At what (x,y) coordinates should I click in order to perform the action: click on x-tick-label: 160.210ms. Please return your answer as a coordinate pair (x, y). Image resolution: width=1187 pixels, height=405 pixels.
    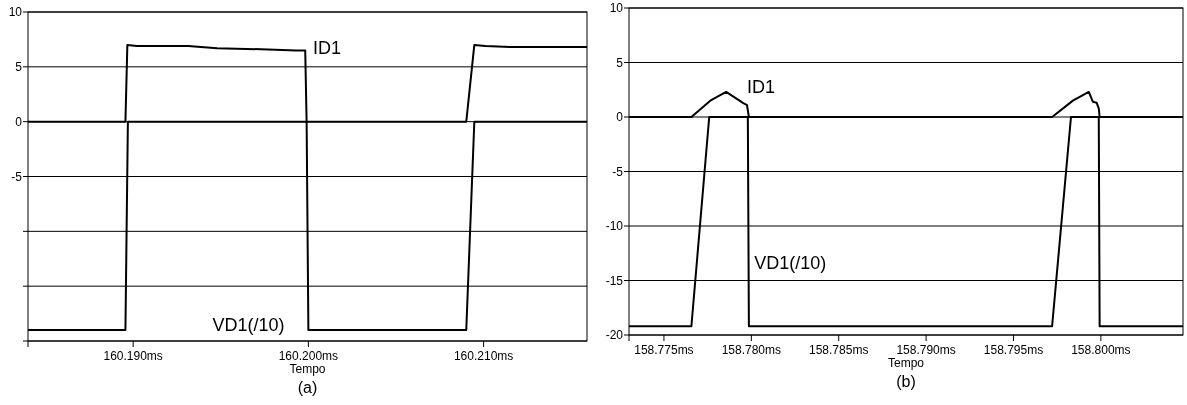
    Looking at the image, I should click on (483, 356).